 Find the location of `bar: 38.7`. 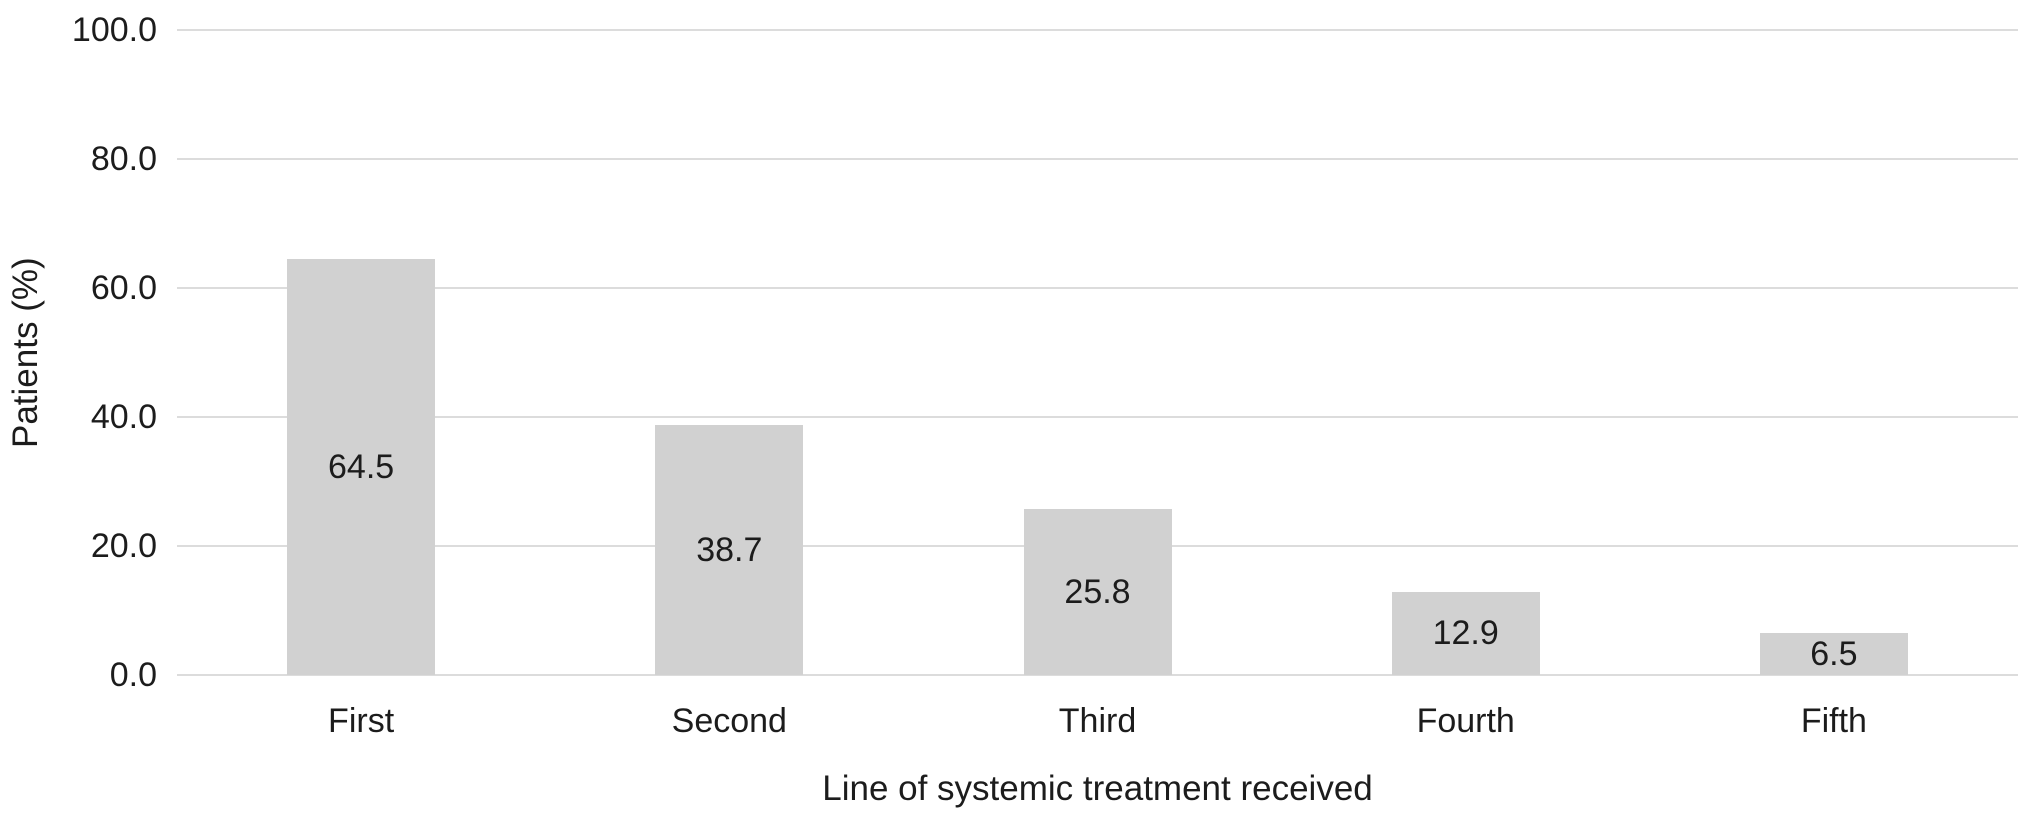

bar: 38.7 is located at coordinates (729, 550).